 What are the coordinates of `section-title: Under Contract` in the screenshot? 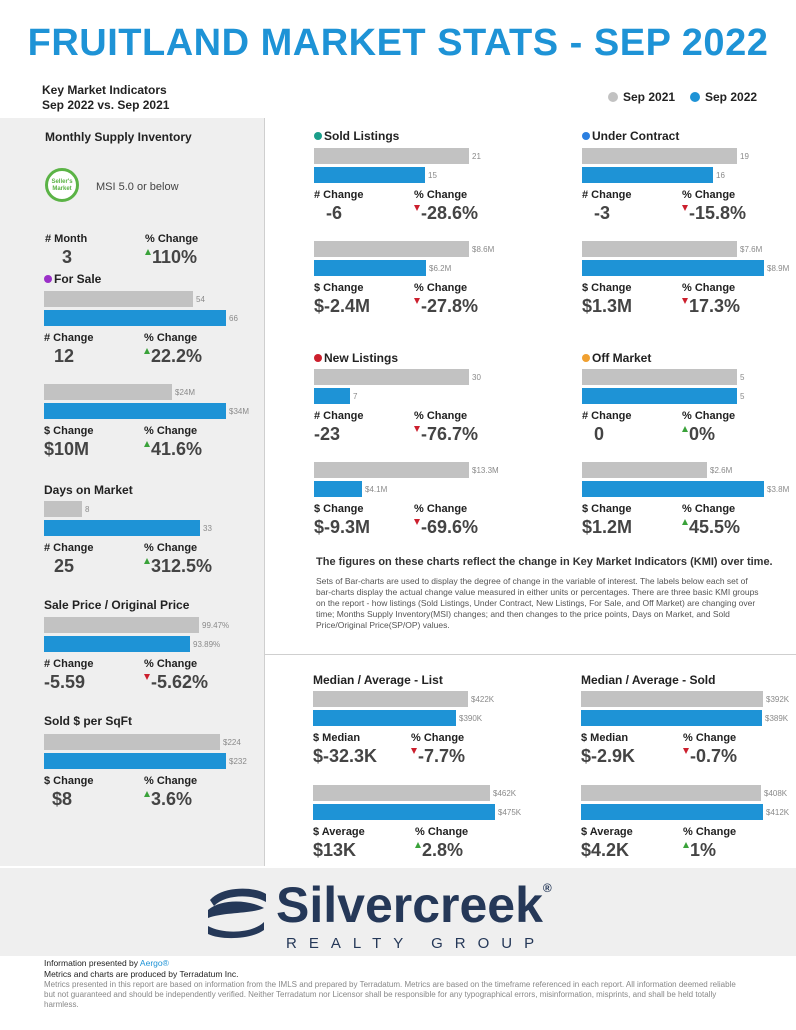 It's located at (630, 136).